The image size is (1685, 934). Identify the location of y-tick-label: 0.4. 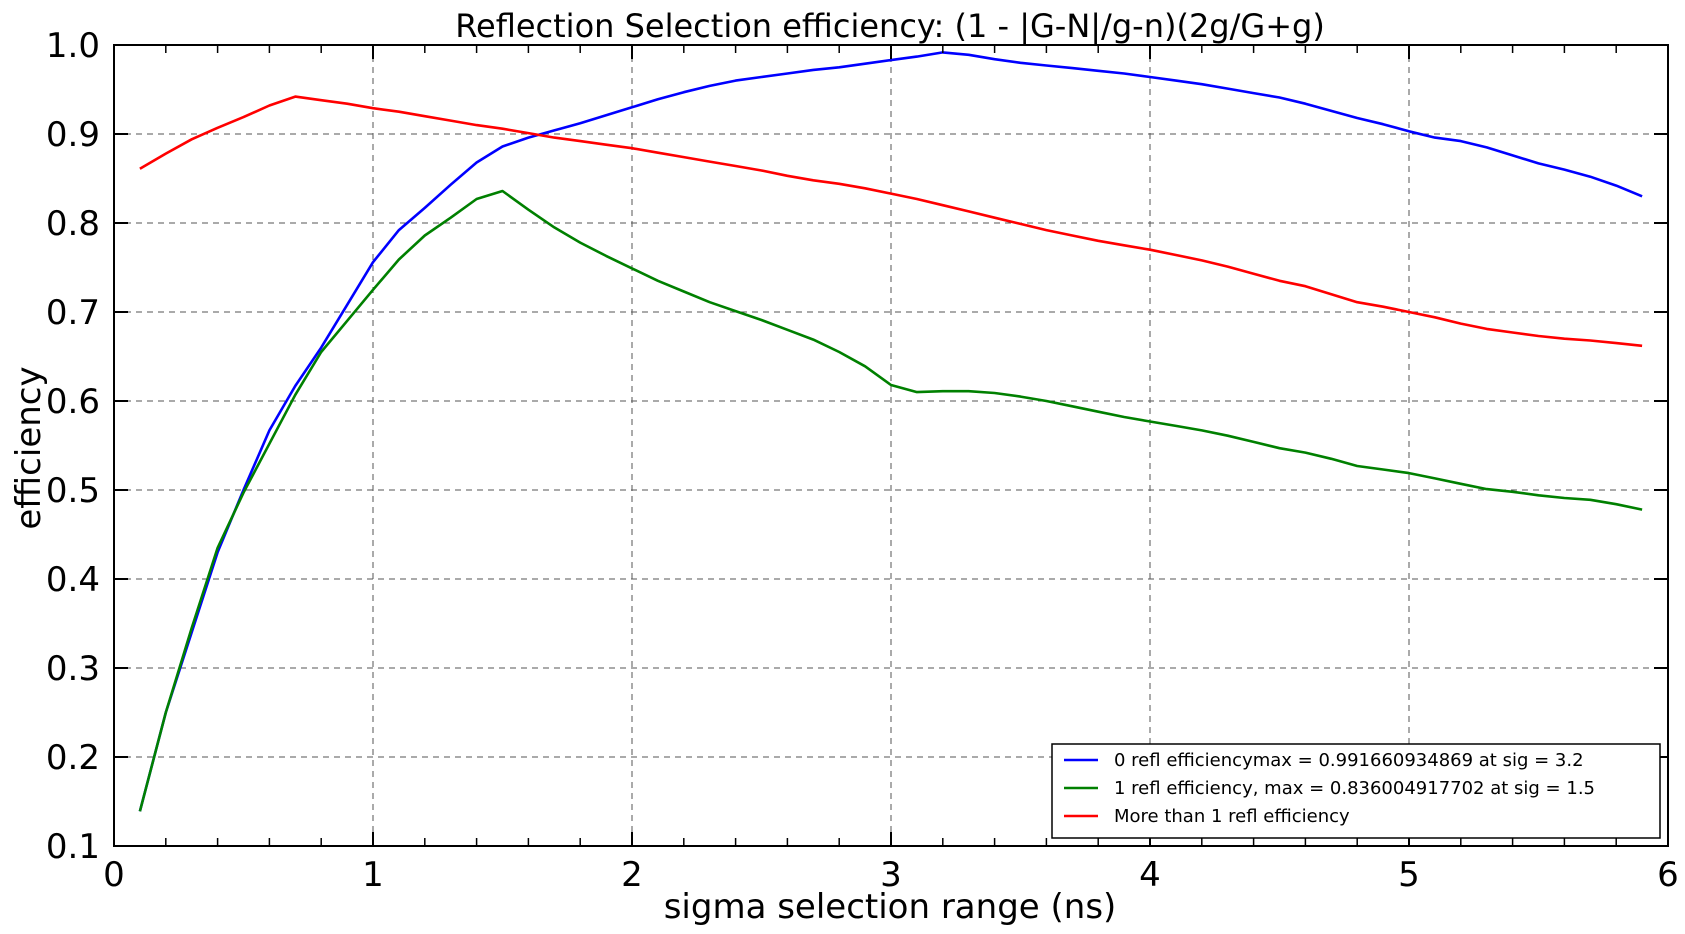
(73, 580).